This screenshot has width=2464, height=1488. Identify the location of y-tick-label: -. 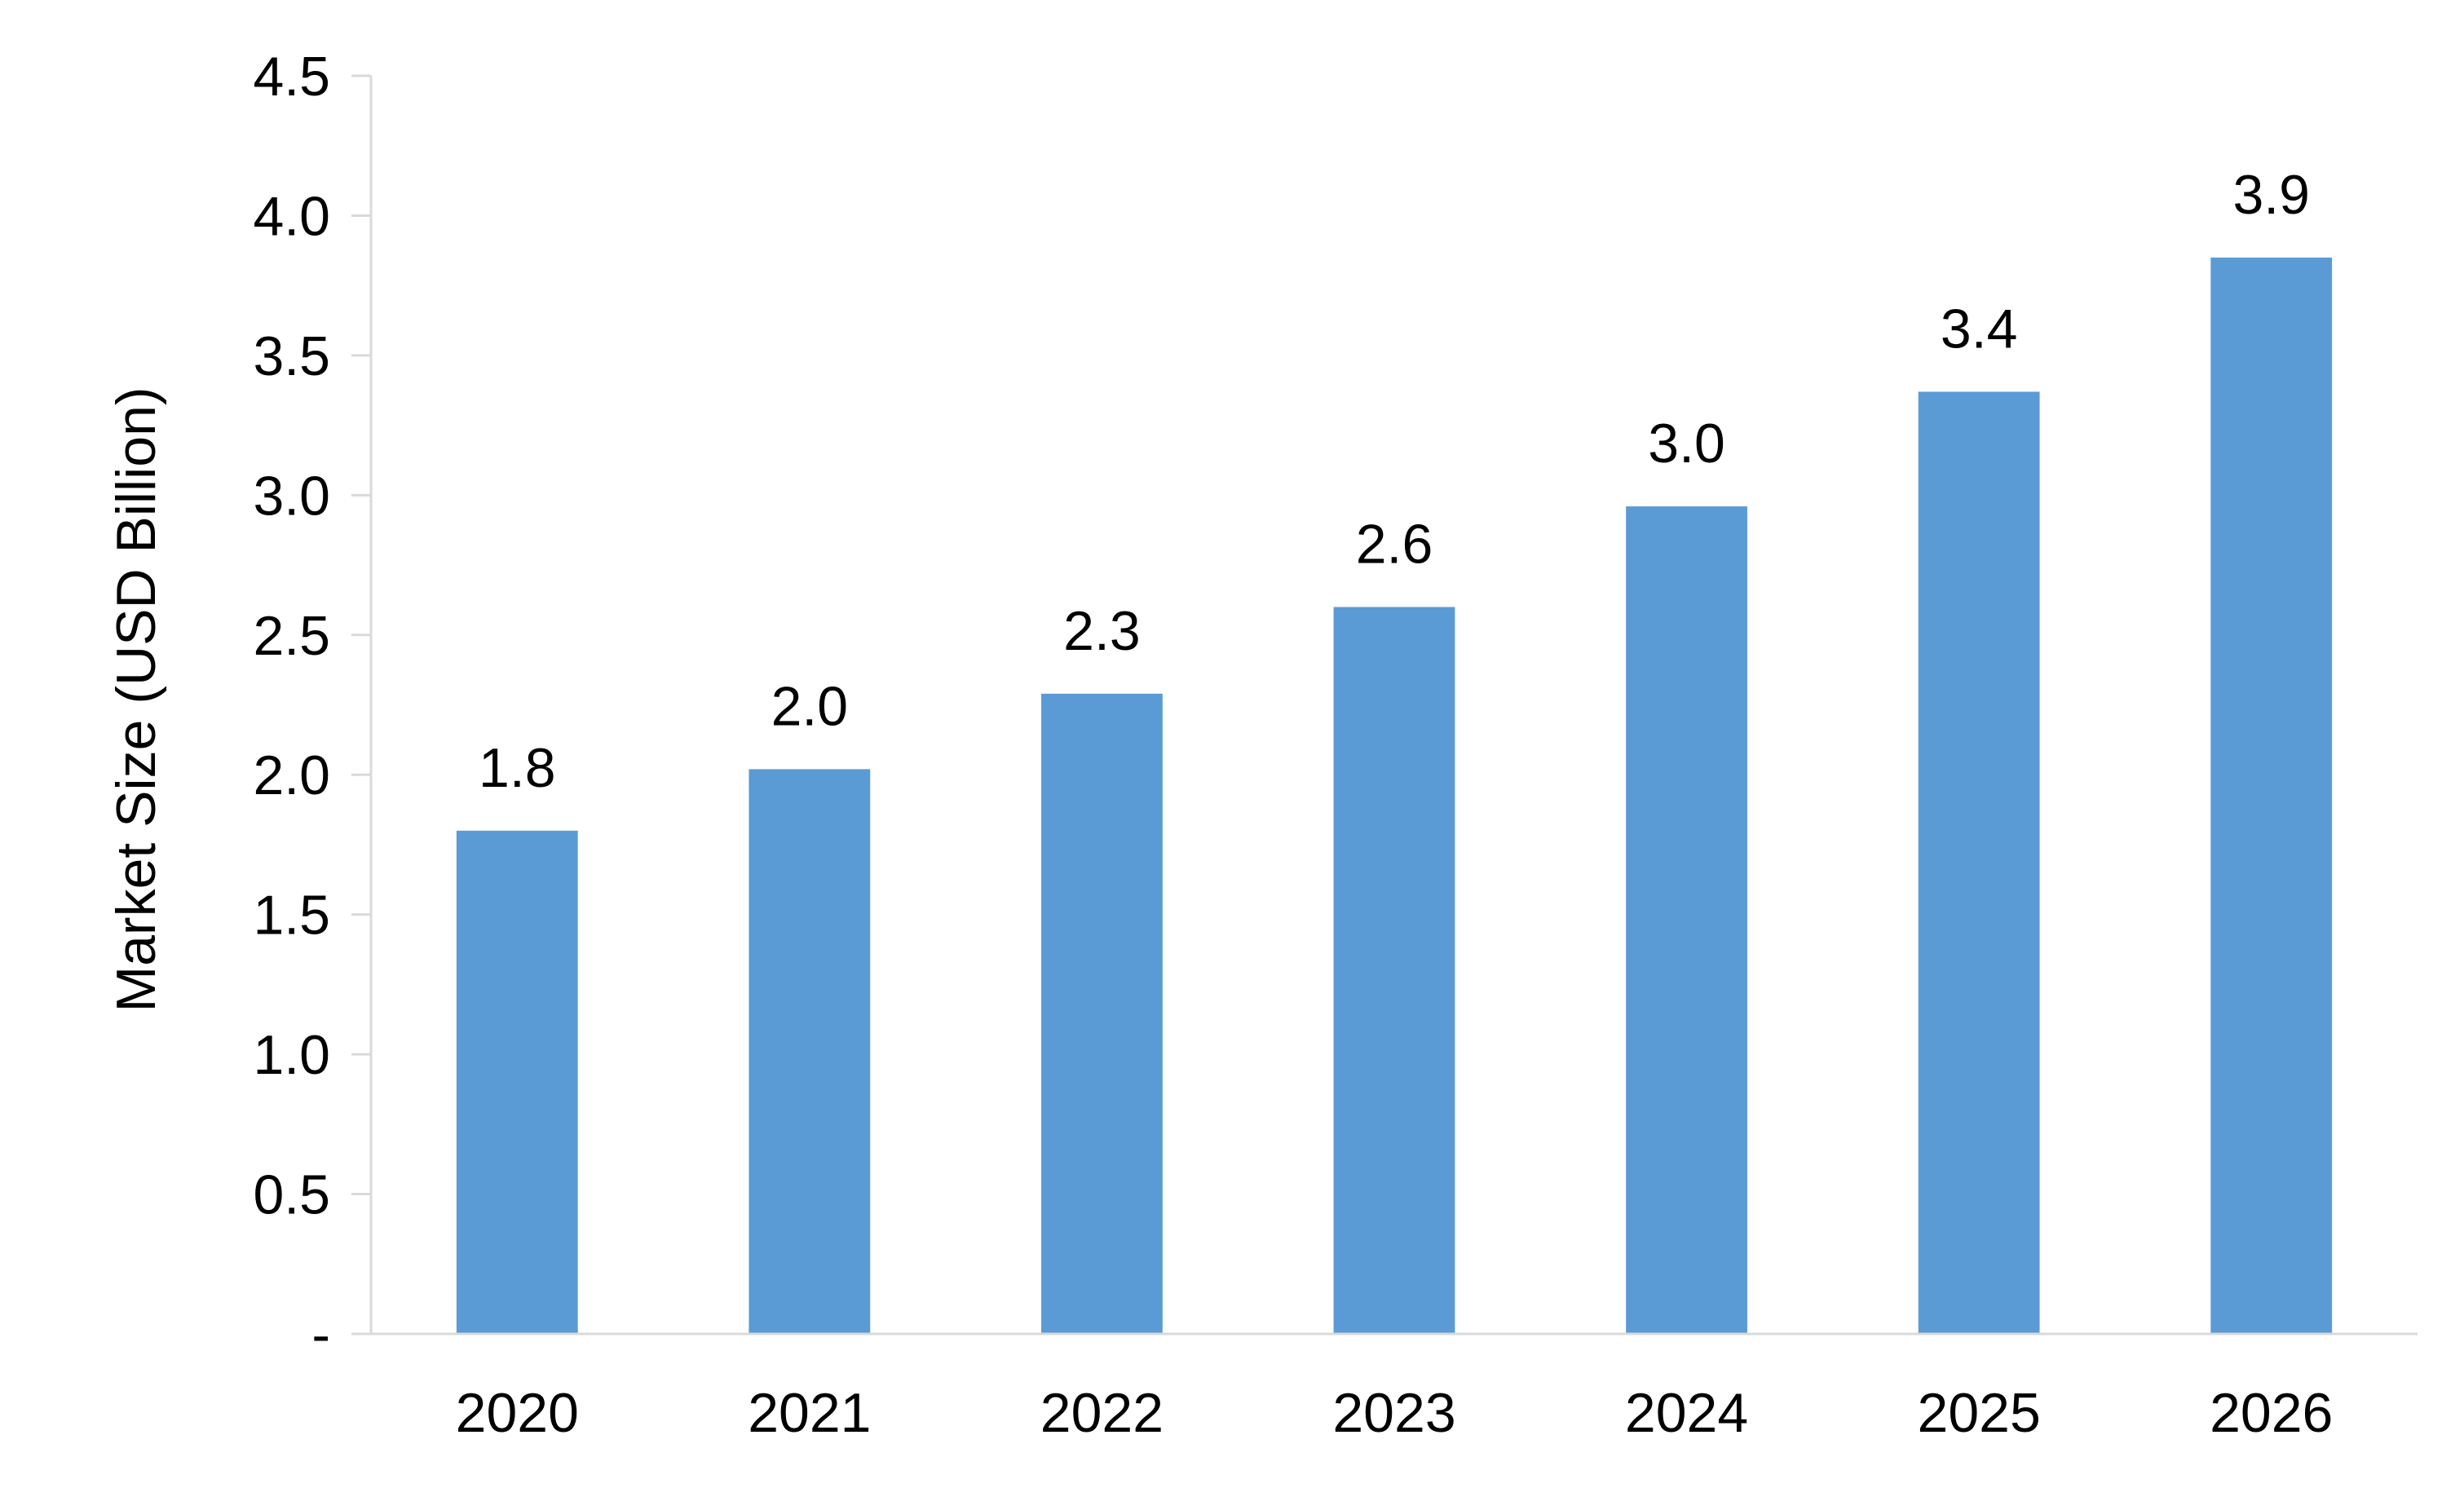
(320, 1335).